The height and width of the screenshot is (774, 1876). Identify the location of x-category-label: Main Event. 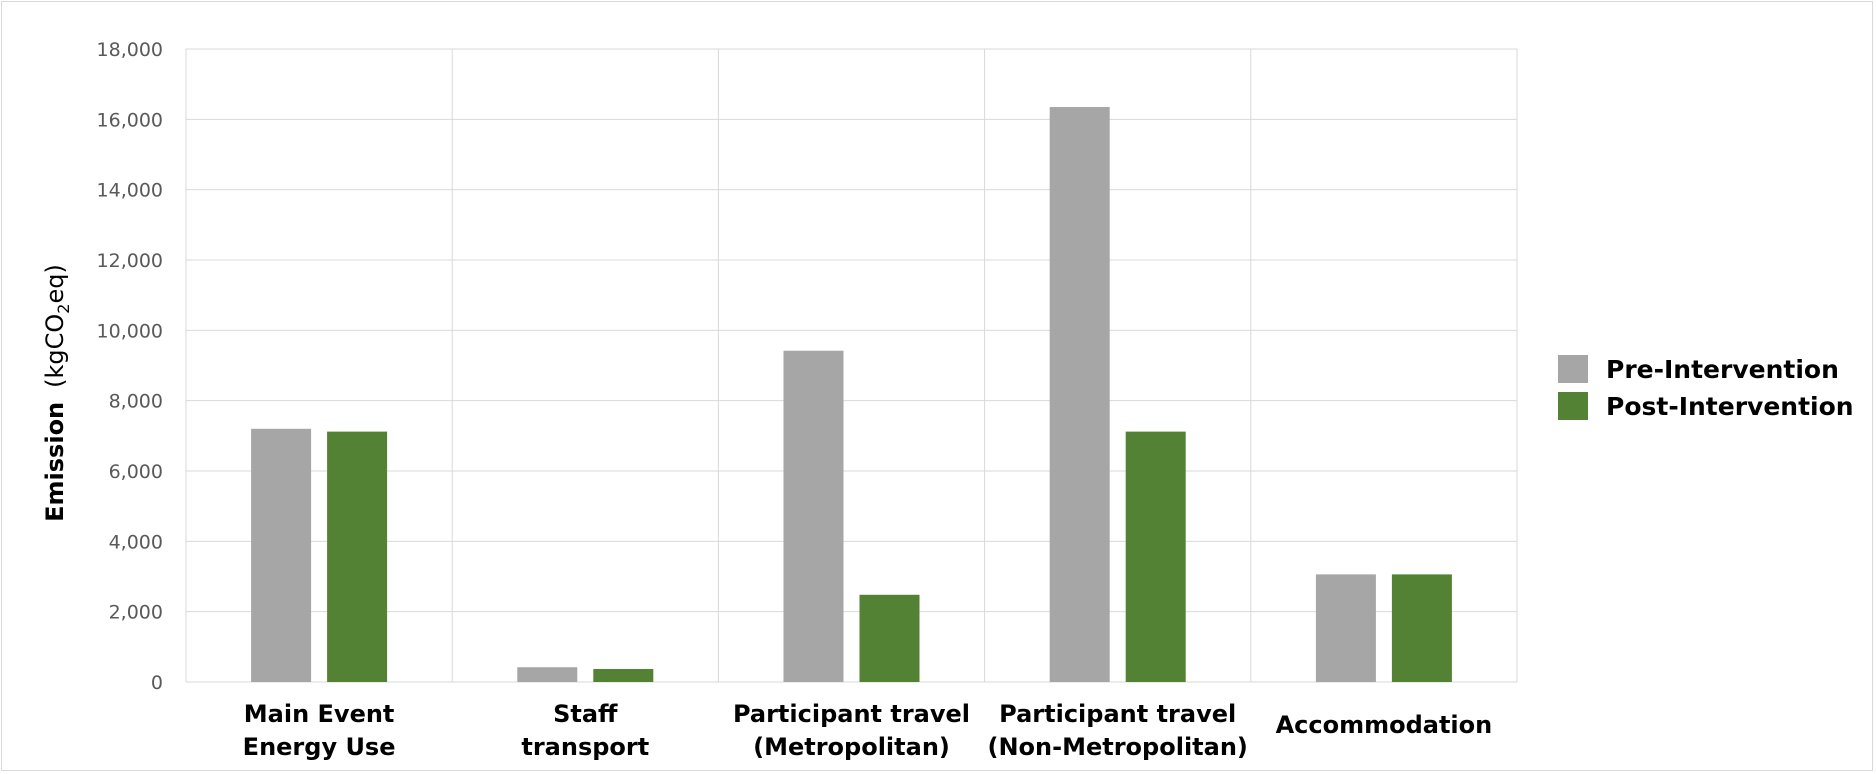
(319, 714).